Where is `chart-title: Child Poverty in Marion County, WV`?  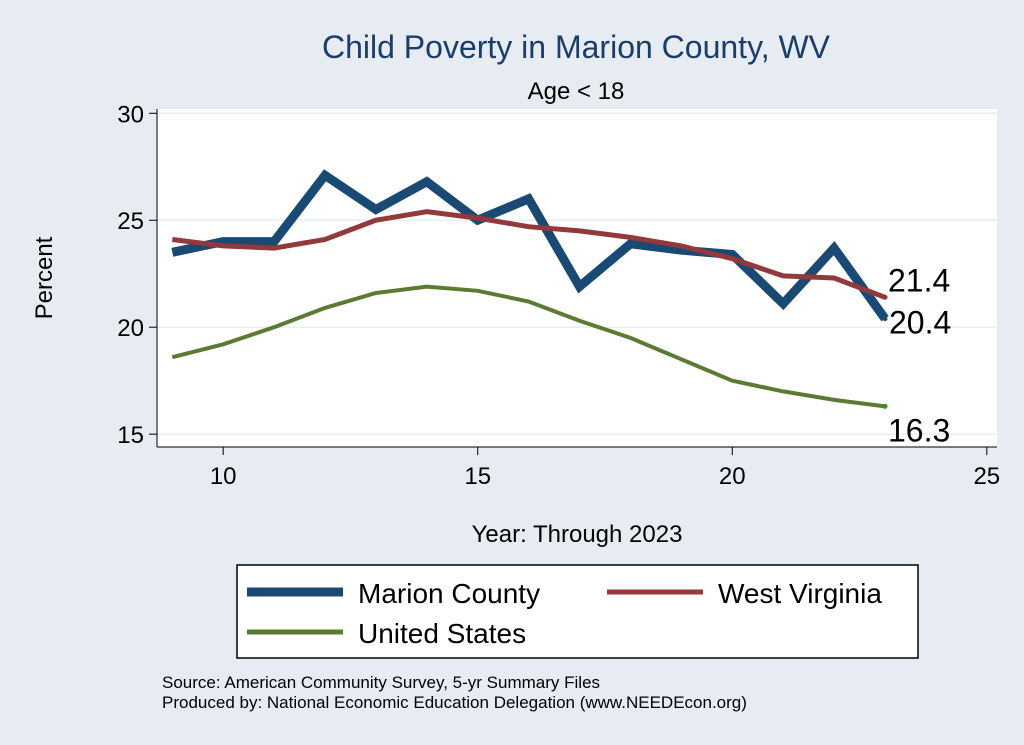 chart-title: Child Poverty in Marion County, WV is located at coordinates (576, 47).